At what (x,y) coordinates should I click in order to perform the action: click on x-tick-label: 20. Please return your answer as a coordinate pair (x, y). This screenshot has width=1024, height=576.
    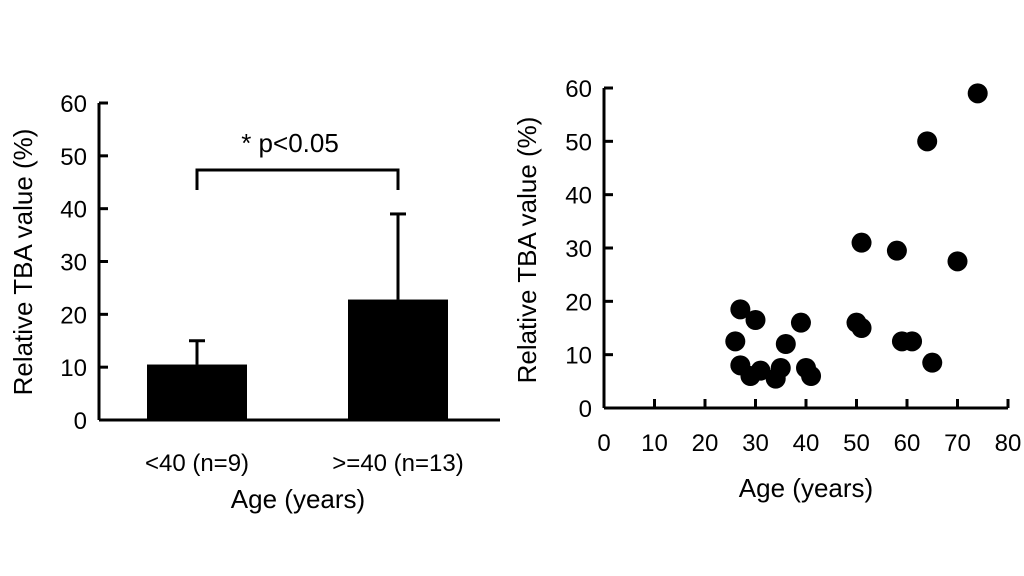
    Looking at the image, I should click on (705, 443).